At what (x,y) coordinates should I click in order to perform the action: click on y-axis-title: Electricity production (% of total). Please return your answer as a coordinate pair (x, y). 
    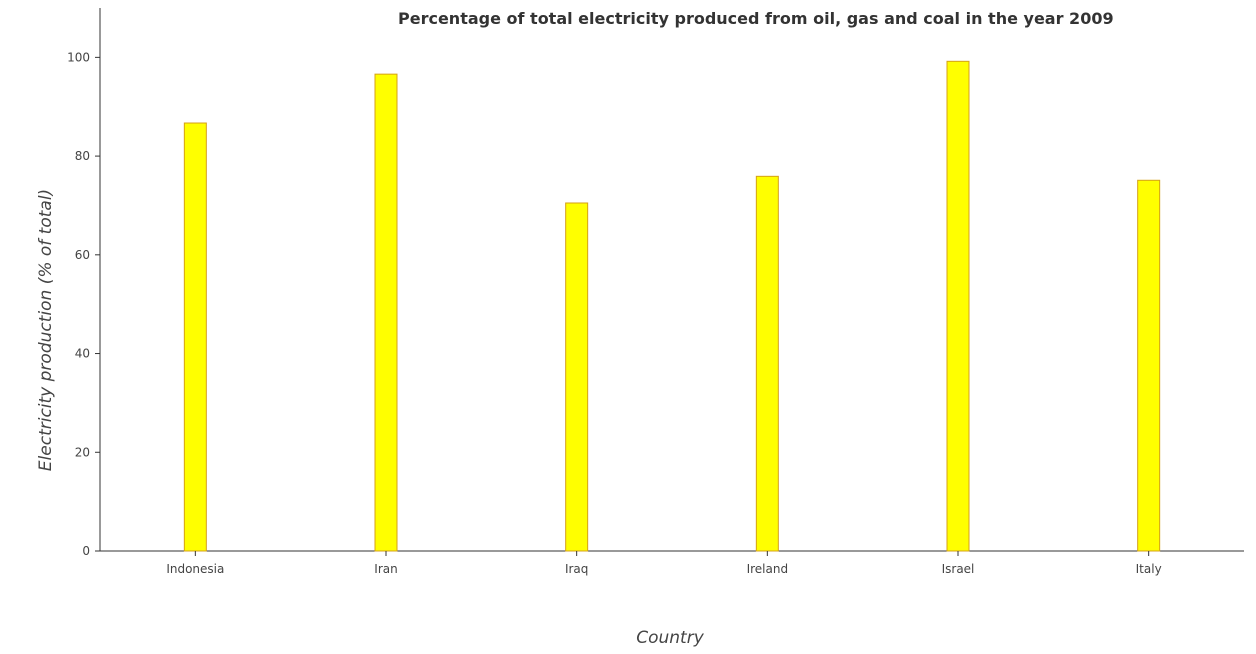
    Looking at the image, I should click on (46, 330).